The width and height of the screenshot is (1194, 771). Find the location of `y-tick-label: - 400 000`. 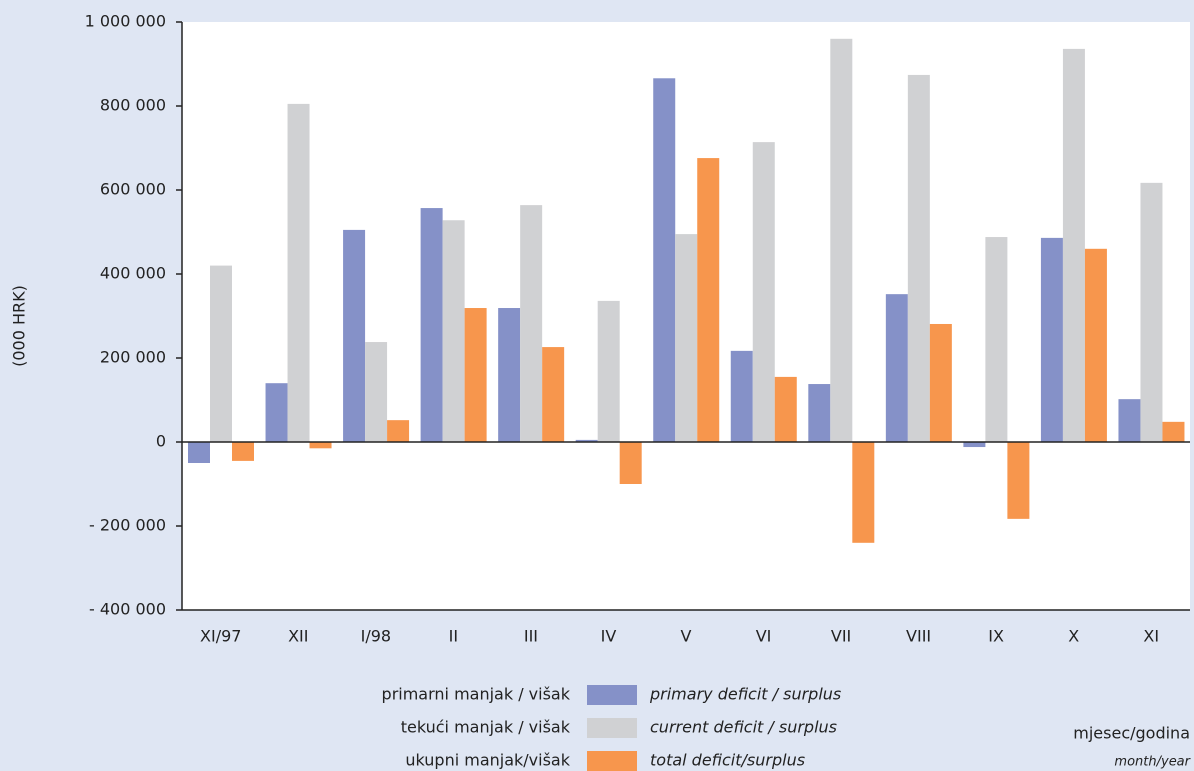

y-tick-label: - 400 000 is located at coordinates (127, 609).